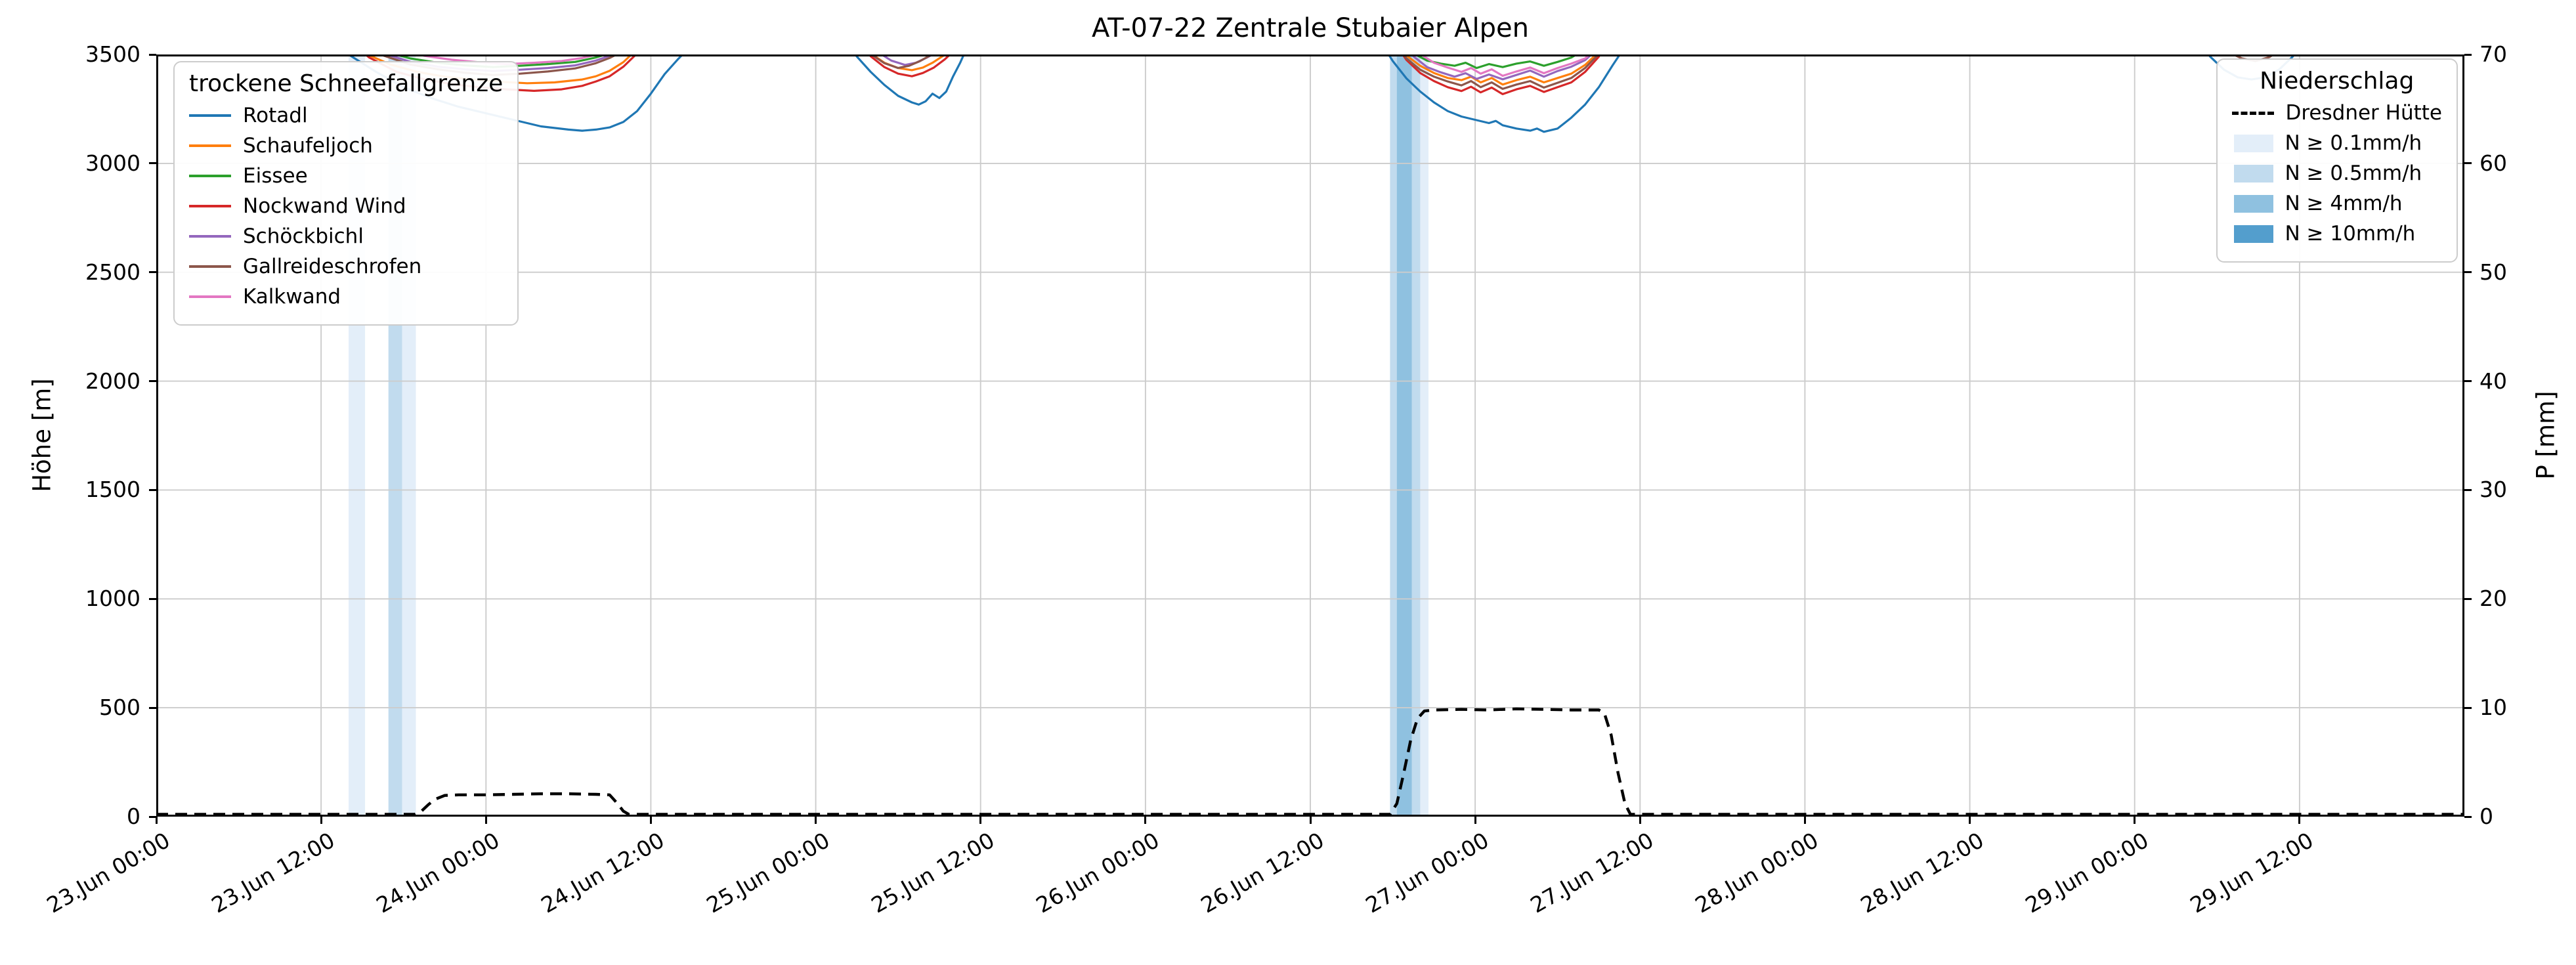 This screenshot has height=965, width=2576. I want to click on y-tick-label-right: 50, so click(2493, 272).